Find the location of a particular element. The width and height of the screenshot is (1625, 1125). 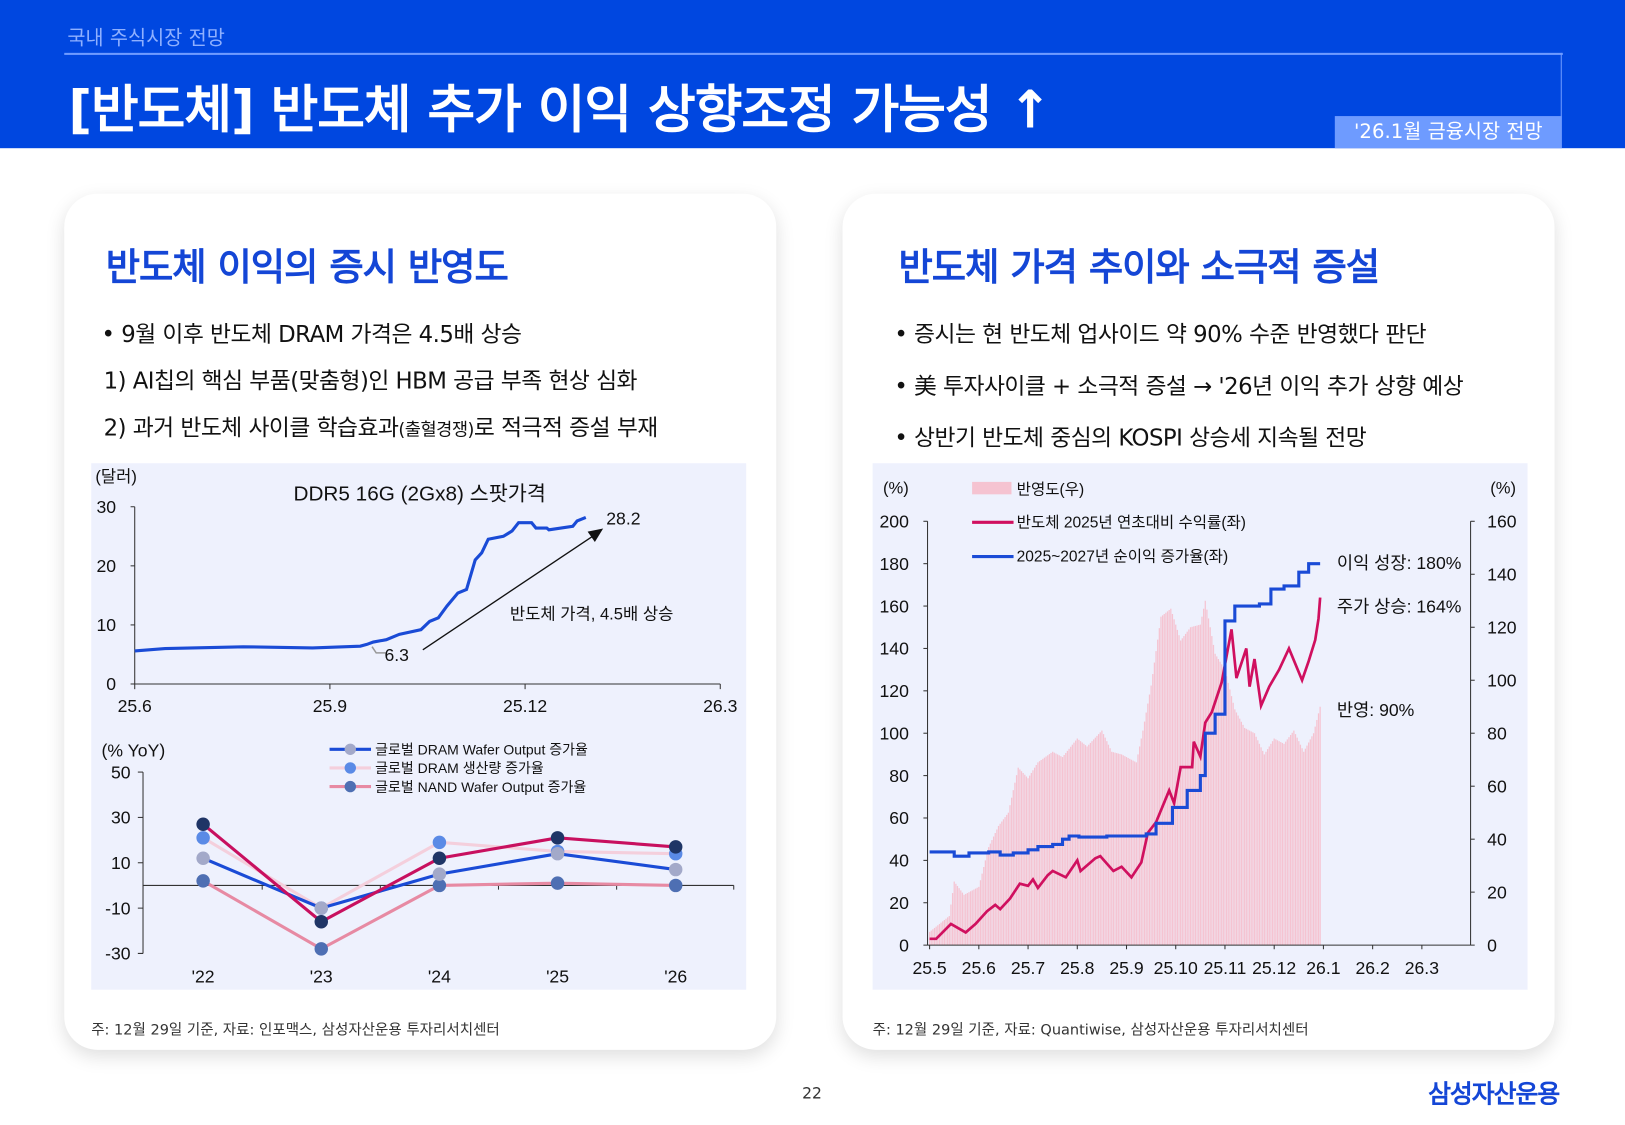

x-tick-label: 25.12 is located at coordinates (525, 706).